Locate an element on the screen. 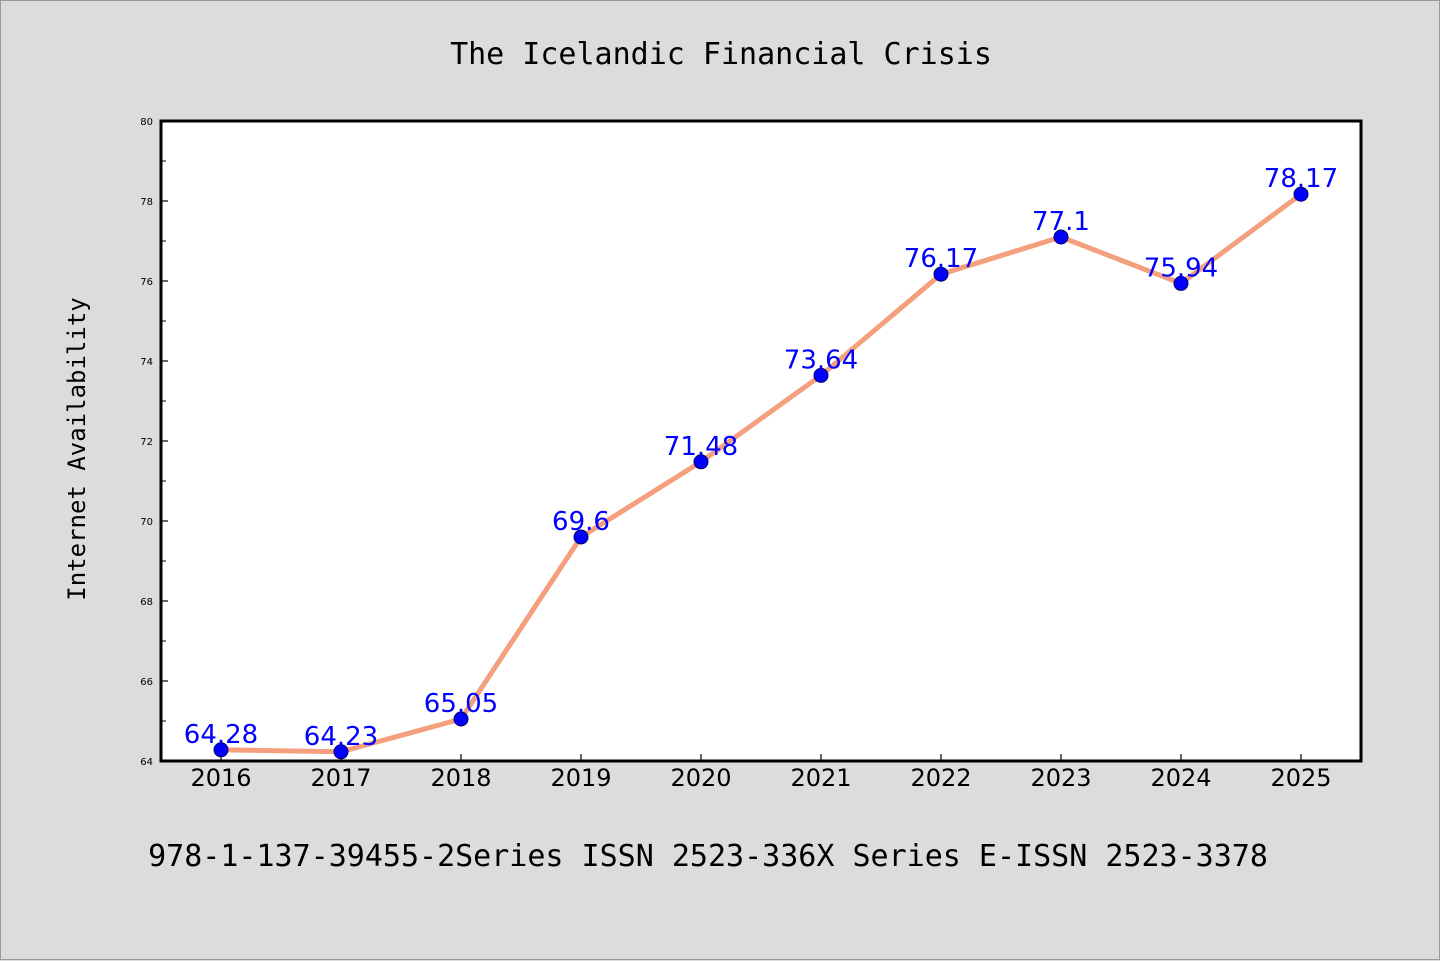  y-tick-label: 70 is located at coordinates (146, 522).